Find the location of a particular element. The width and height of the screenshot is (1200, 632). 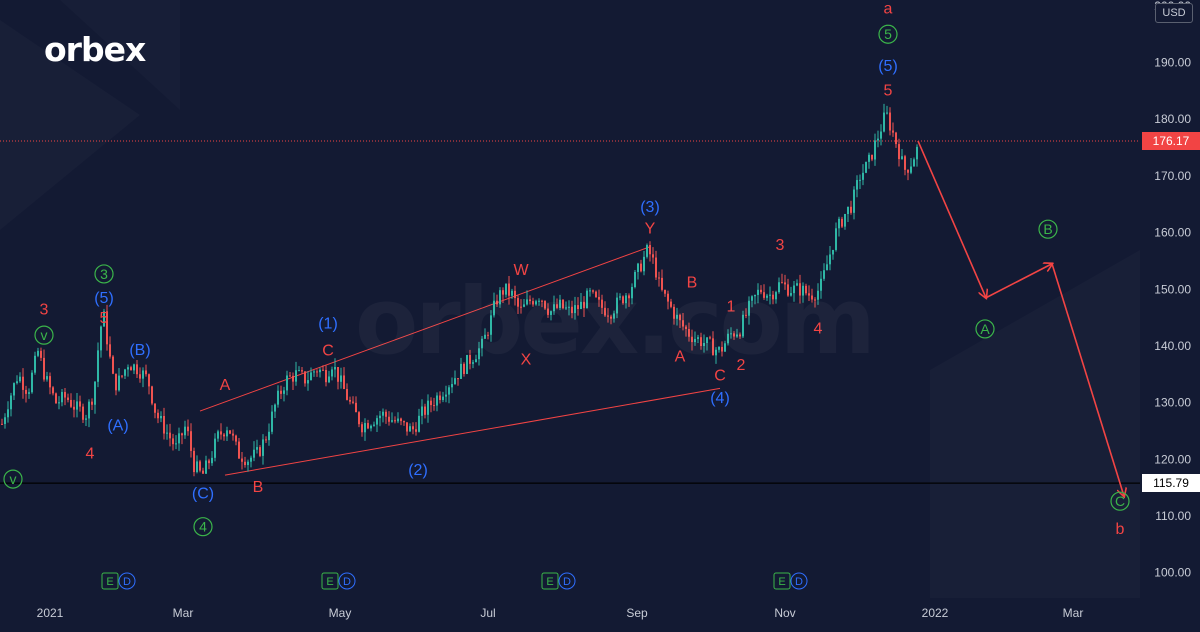

price-scale is located at coordinates (1170, 313).